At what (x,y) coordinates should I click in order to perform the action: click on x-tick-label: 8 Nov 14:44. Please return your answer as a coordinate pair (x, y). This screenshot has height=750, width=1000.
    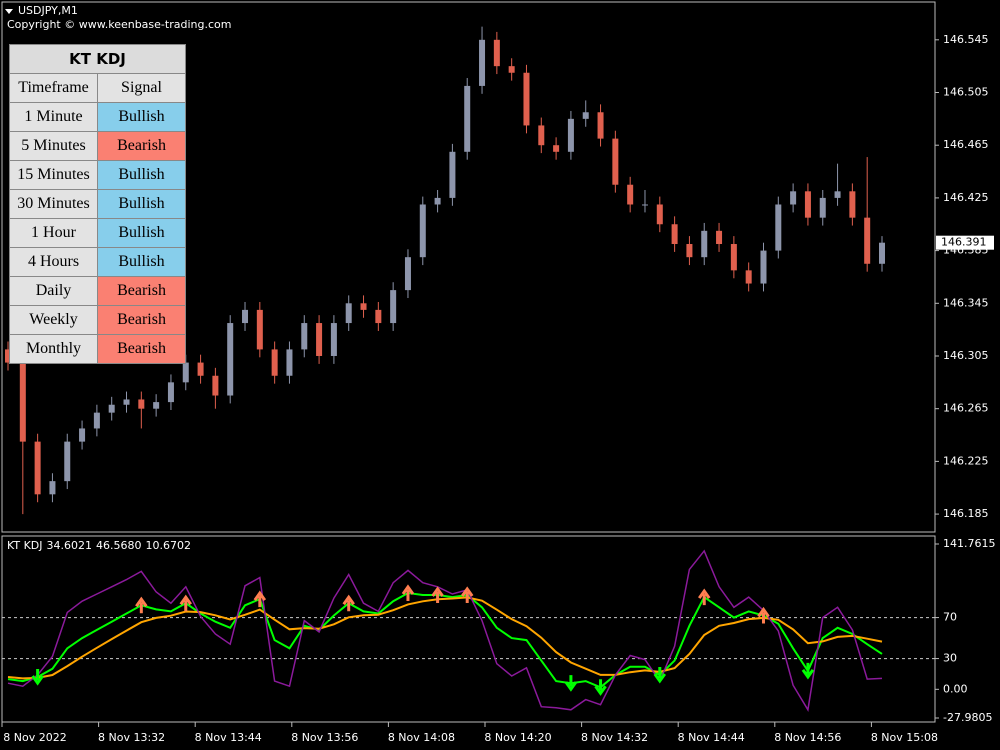
    Looking at the image, I should click on (711, 737).